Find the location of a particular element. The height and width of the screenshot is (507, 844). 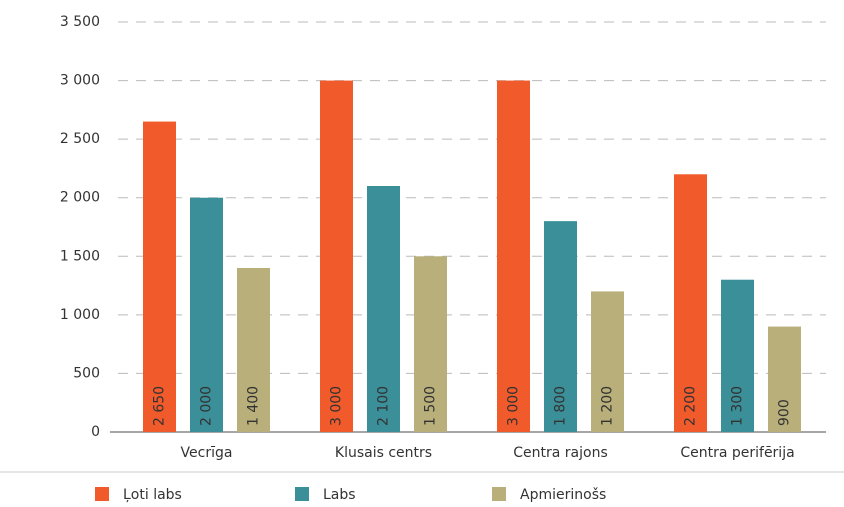

value-label: 900 is located at coordinates (785, 412).